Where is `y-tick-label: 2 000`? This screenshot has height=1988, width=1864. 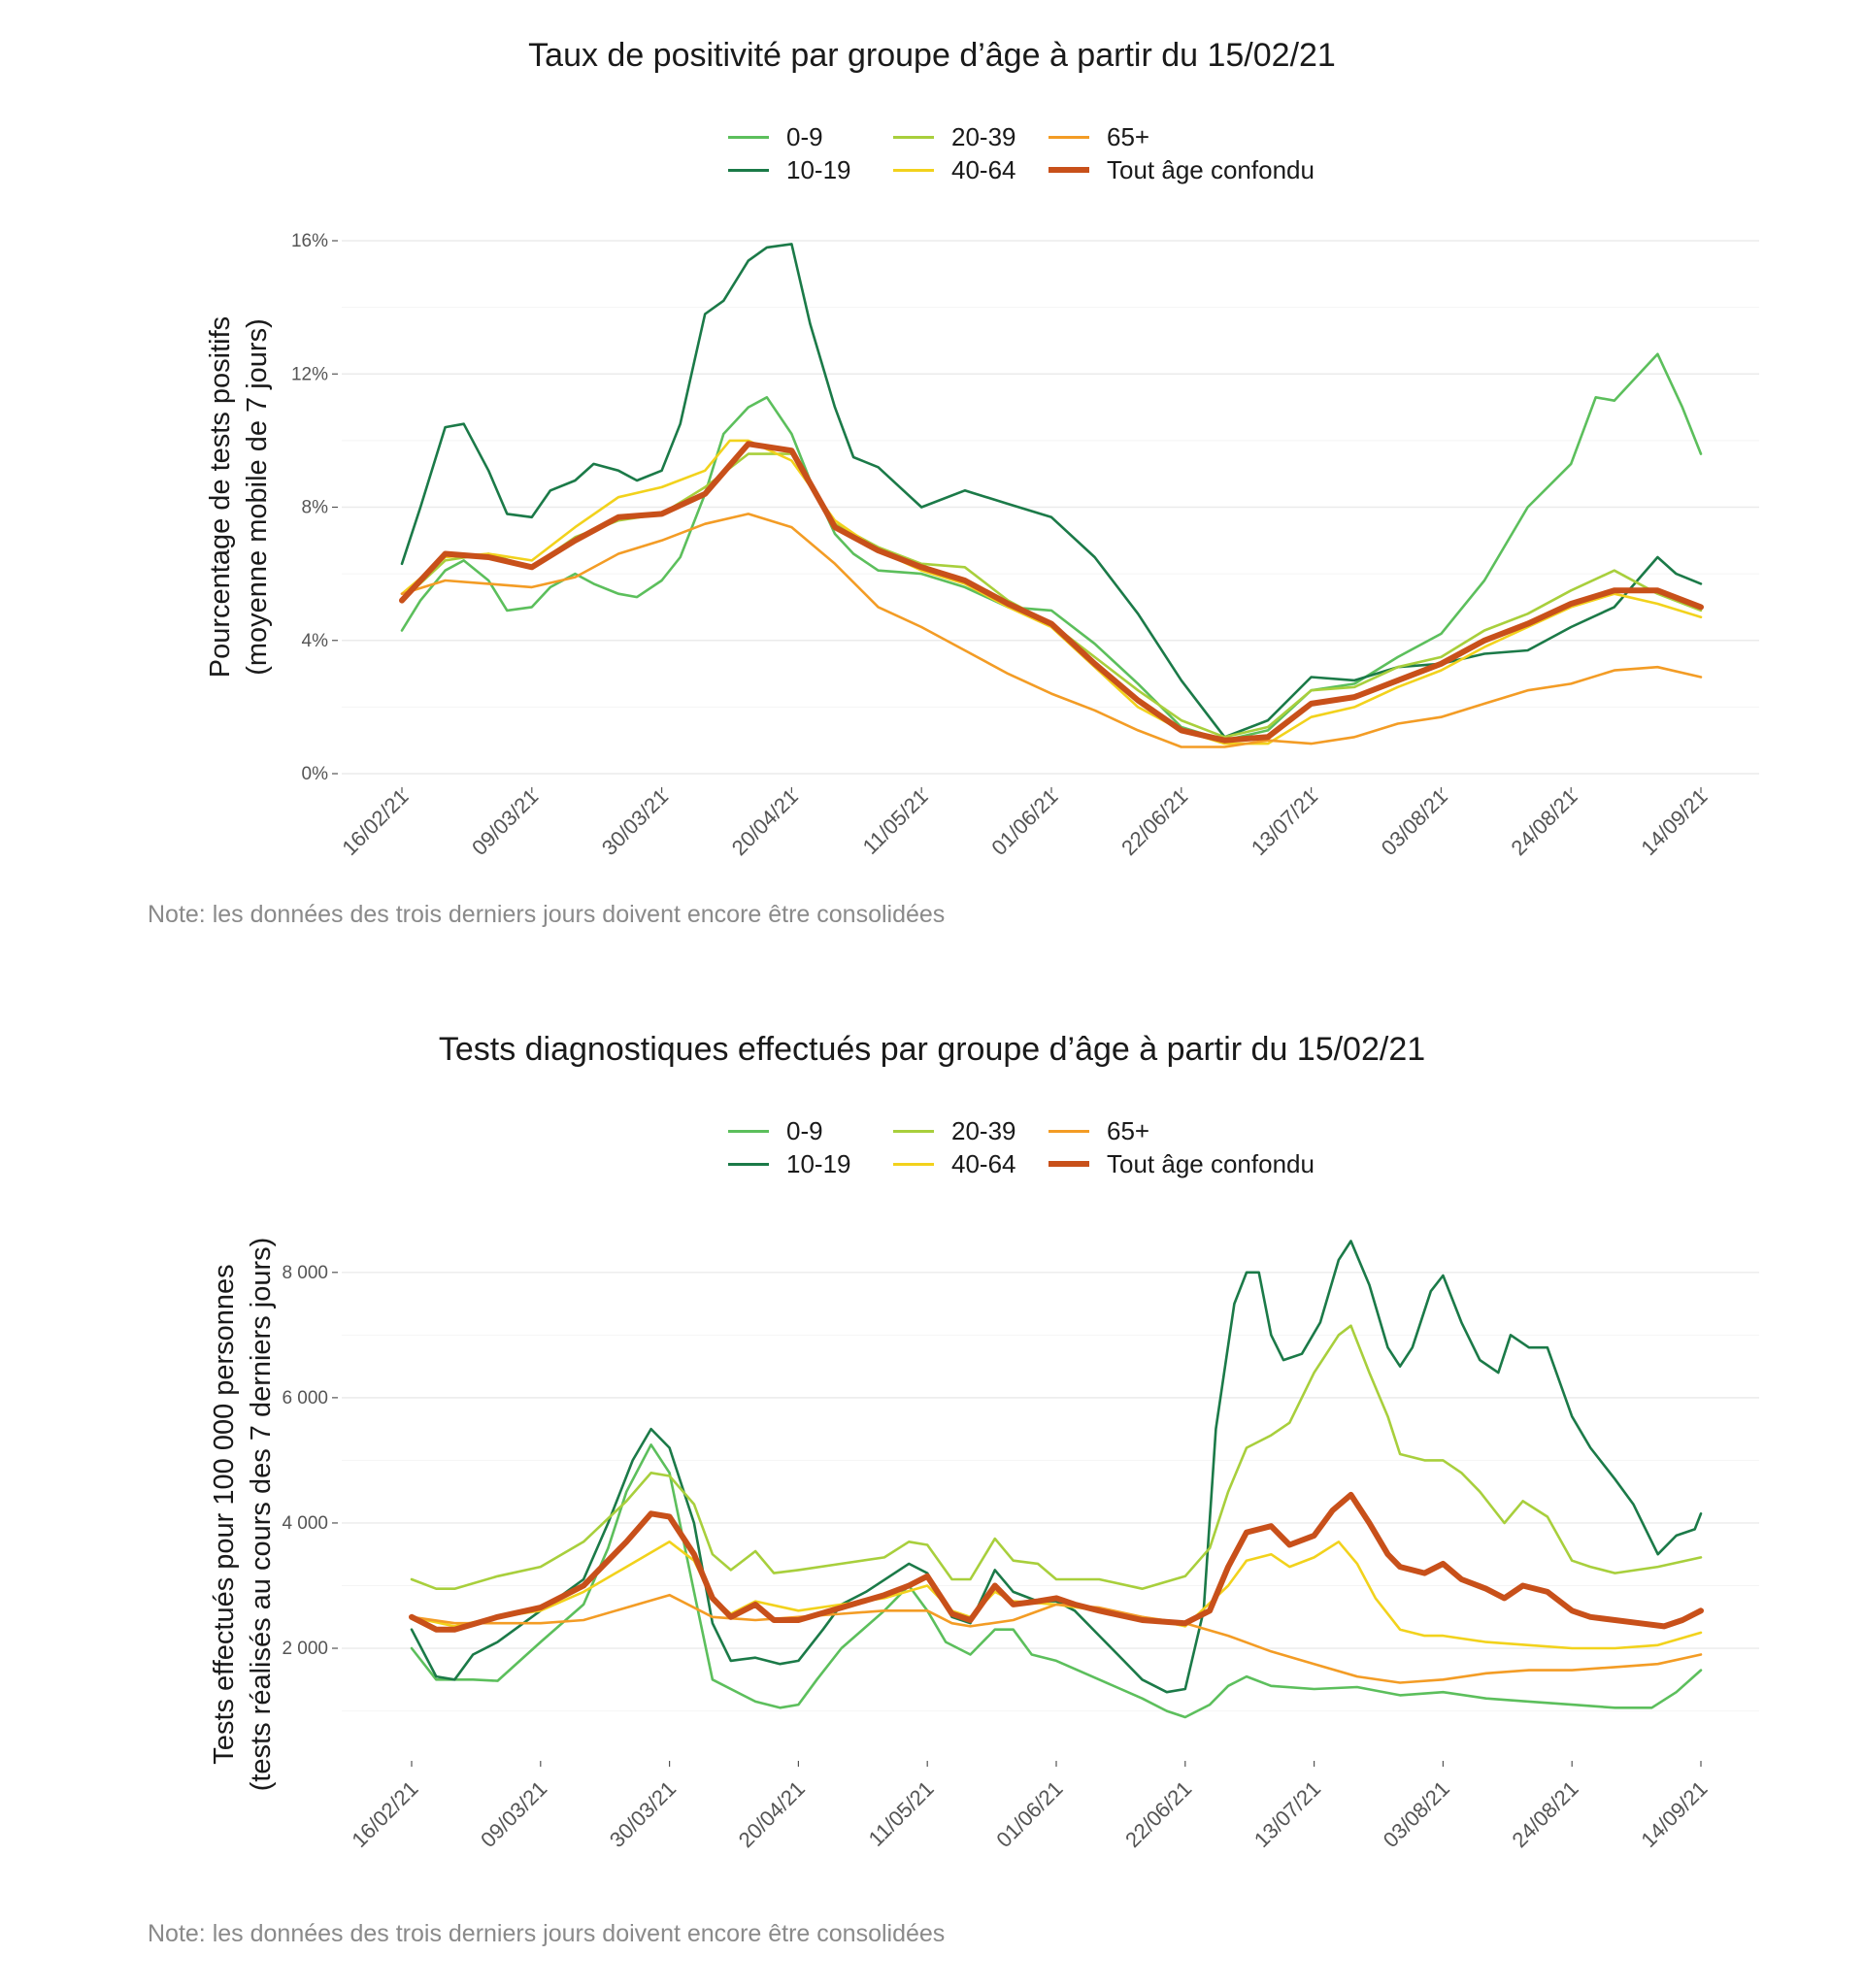 y-tick-label: 2 000 is located at coordinates (305, 1649).